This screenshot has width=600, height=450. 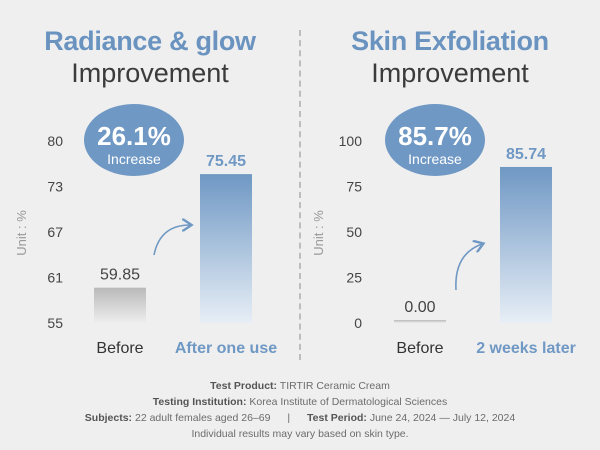 I want to click on data-label: 59.85, so click(x=120, y=275).